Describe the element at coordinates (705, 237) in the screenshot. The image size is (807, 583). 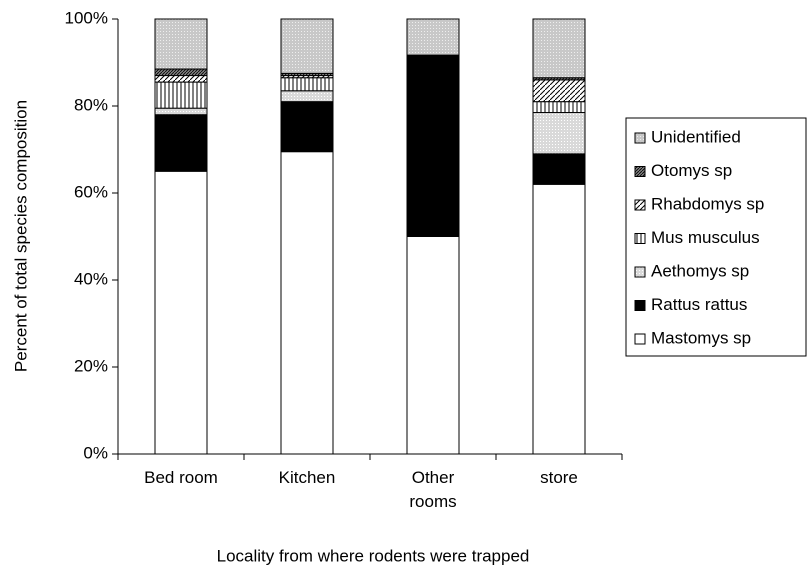
I see `legend-label: Mus musculus` at that location.